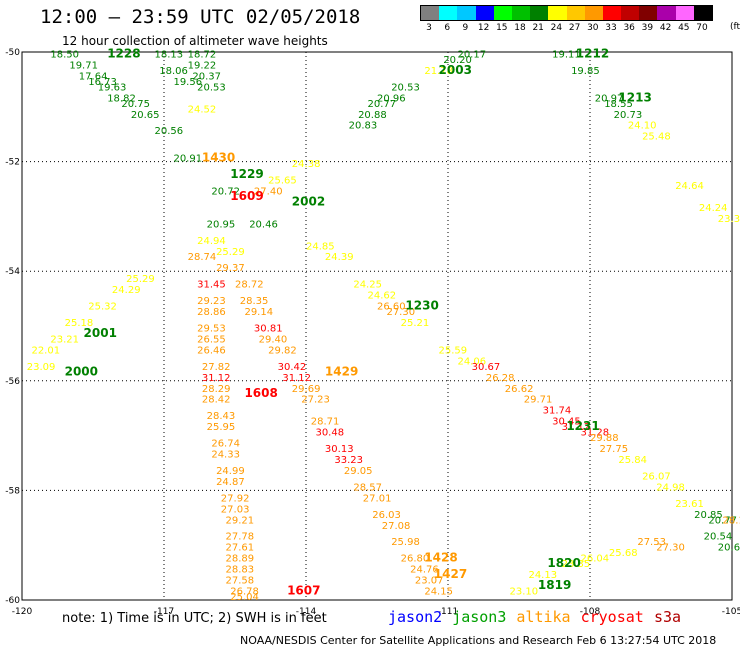  What do you see at coordinates (211, 350) in the screenshot?
I see `wave-height-reading: 26.46` at bounding box center [211, 350].